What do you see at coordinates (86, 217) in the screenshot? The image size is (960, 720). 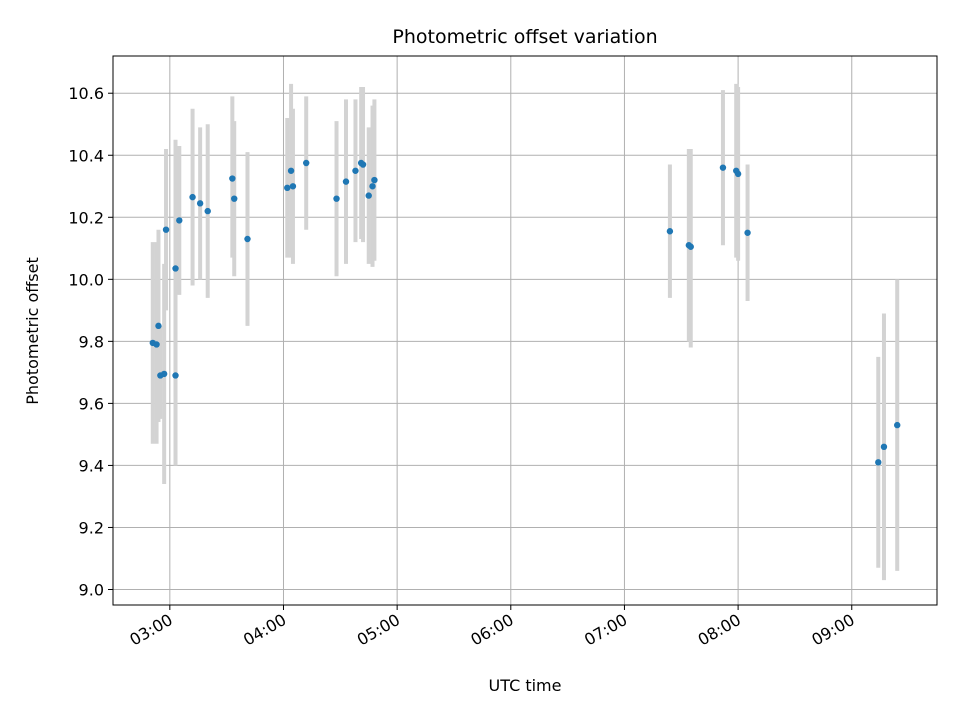 I see `y-tick-label: 10.2` at bounding box center [86, 217].